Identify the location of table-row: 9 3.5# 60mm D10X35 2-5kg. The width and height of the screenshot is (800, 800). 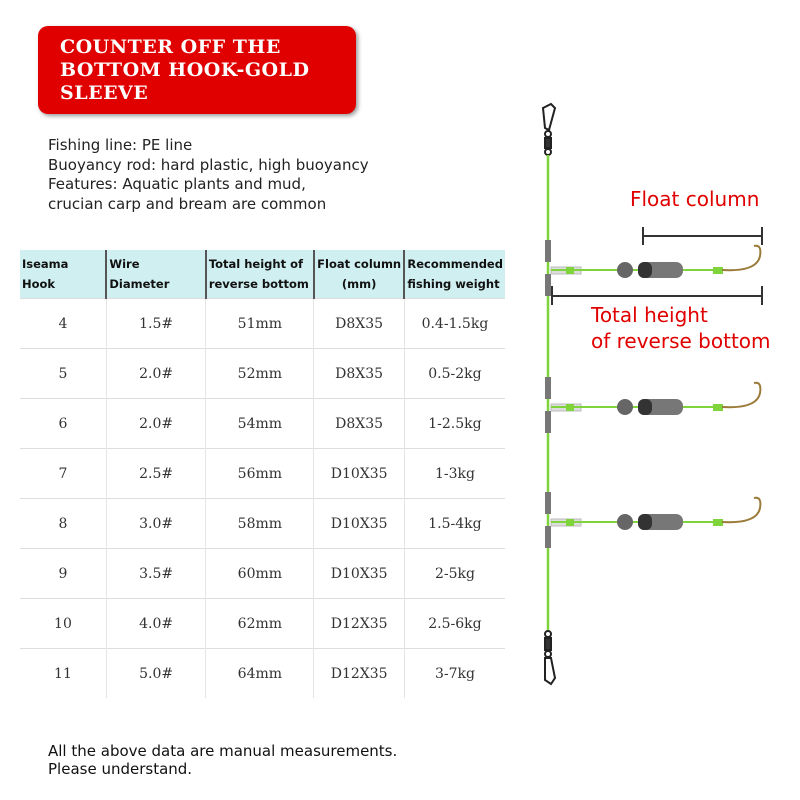
(262, 573).